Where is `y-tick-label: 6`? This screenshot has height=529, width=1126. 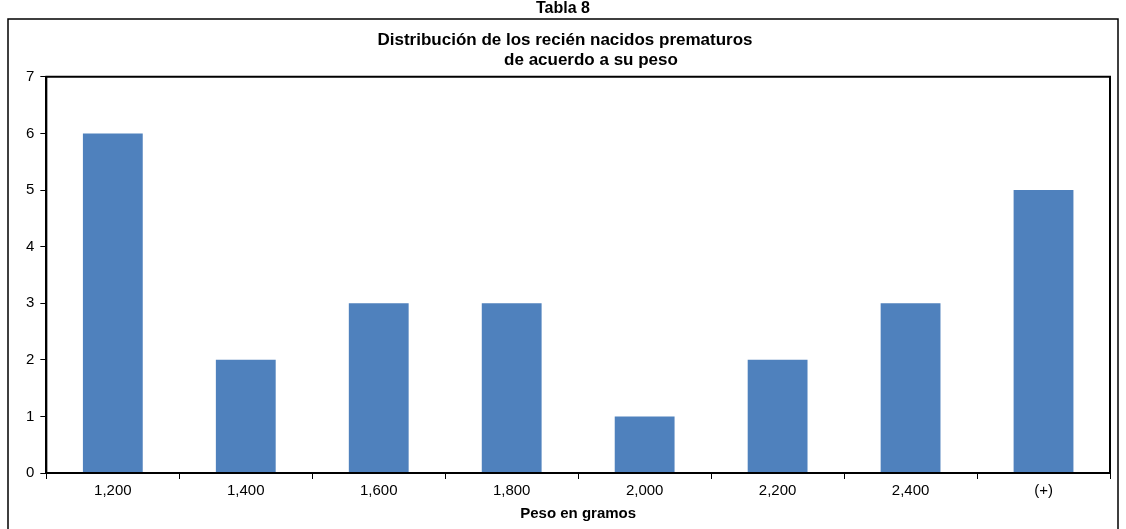 y-tick-label: 6 is located at coordinates (30, 132).